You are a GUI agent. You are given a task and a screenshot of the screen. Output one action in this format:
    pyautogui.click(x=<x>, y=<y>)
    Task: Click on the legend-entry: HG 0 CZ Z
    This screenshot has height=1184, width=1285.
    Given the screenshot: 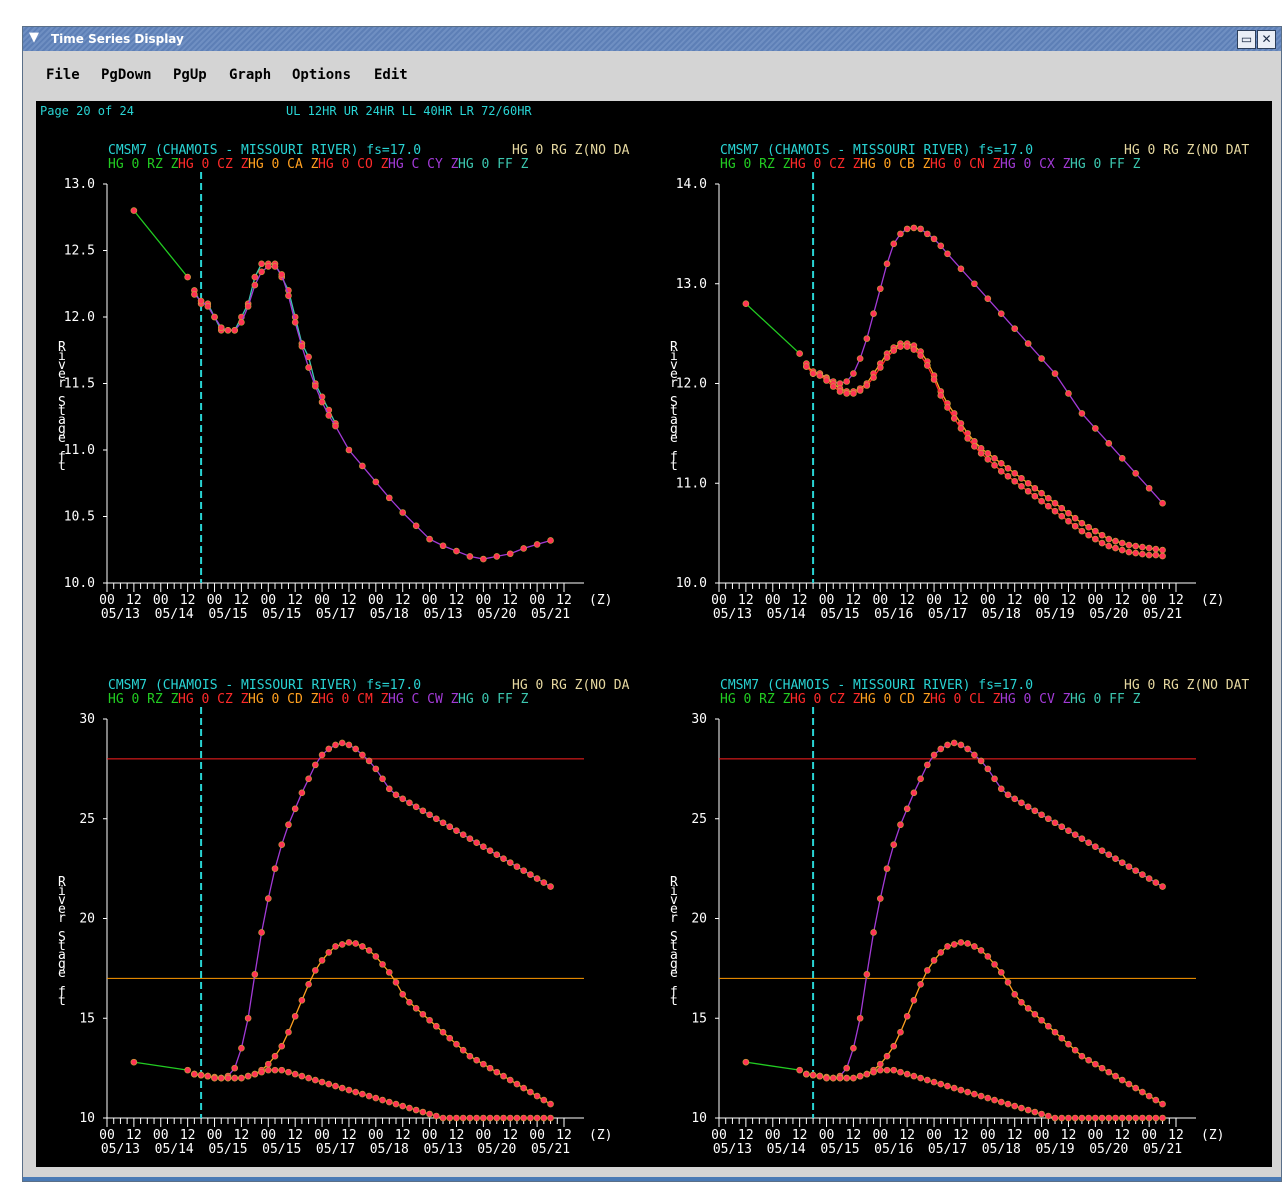 What is the action you would take?
    pyautogui.click(x=825, y=164)
    